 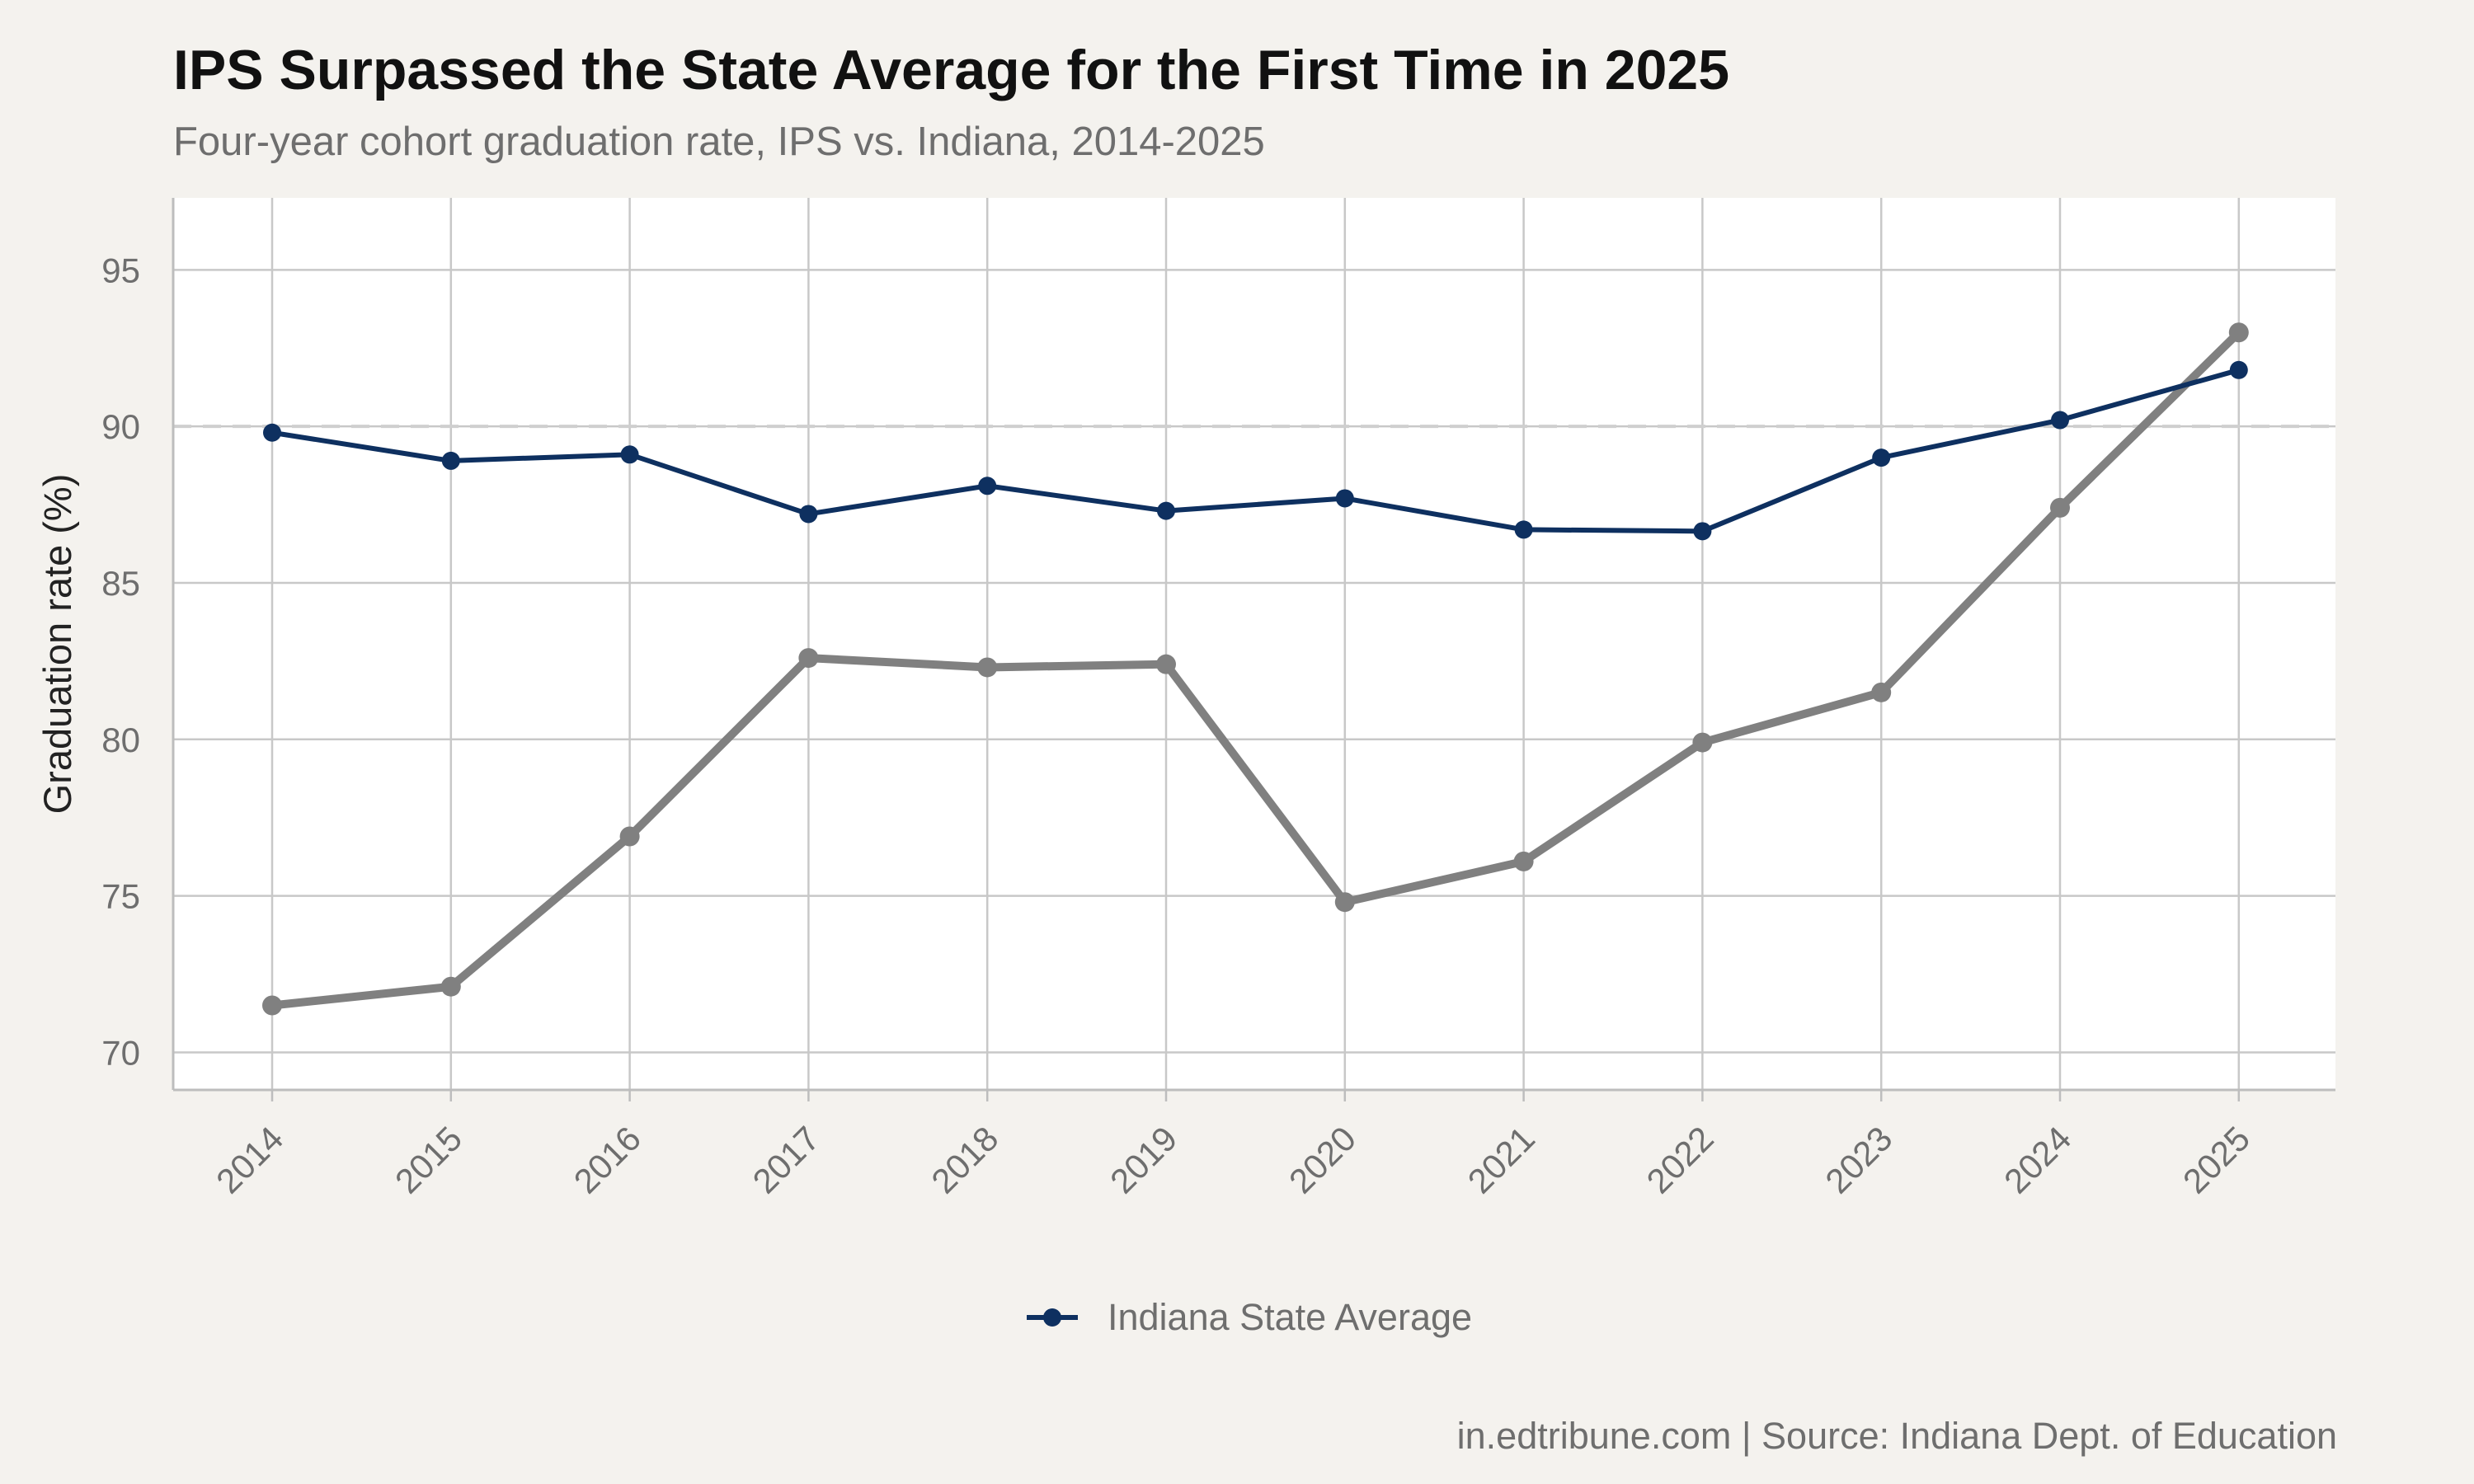 What do you see at coordinates (1858, 1159) in the screenshot?
I see `x-tick-label: 2023` at bounding box center [1858, 1159].